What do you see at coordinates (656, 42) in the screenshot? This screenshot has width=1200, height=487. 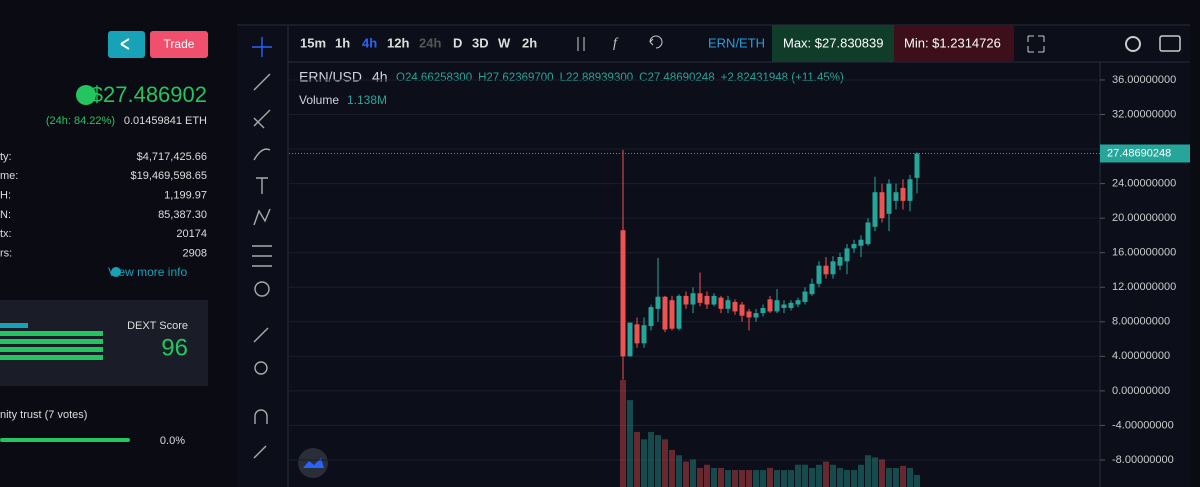 I see `undo-icon` at bounding box center [656, 42].